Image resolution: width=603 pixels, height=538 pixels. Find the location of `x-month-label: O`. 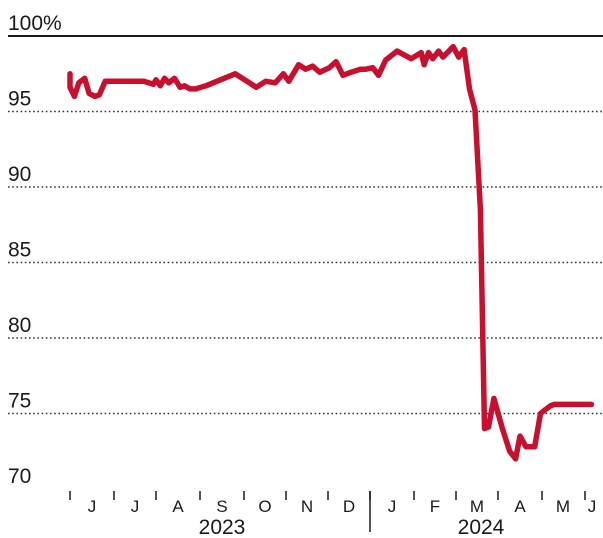

x-month-label: O is located at coordinates (264, 506).